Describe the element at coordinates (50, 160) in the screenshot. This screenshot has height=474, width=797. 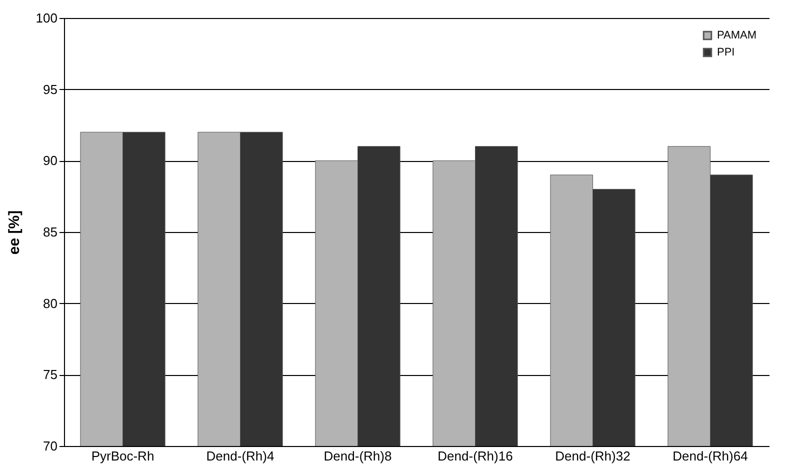
I see `y-tick-label: 90` at that location.